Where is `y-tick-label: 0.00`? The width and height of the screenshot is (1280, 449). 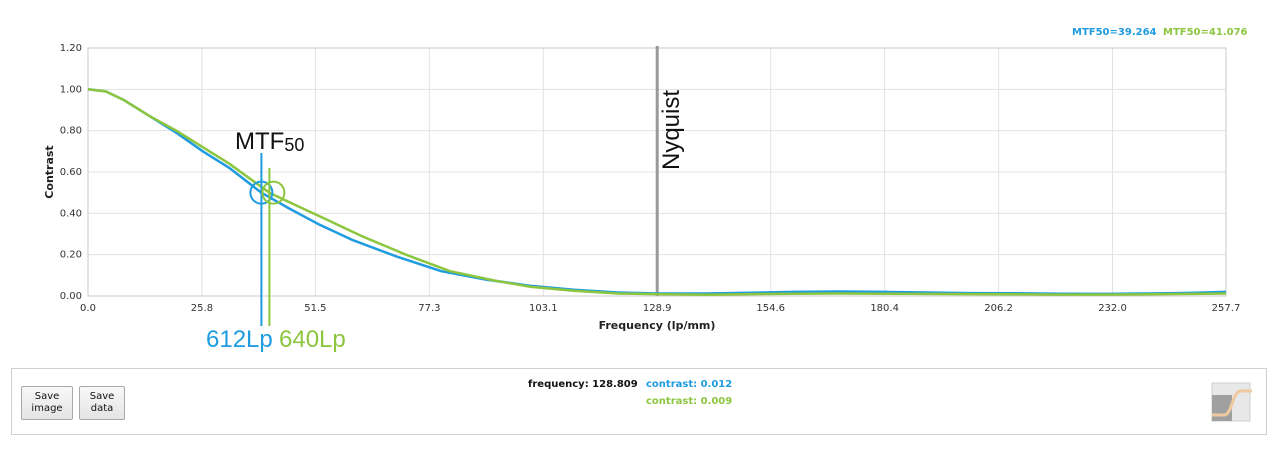 y-tick-label: 0.00 is located at coordinates (71, 296).